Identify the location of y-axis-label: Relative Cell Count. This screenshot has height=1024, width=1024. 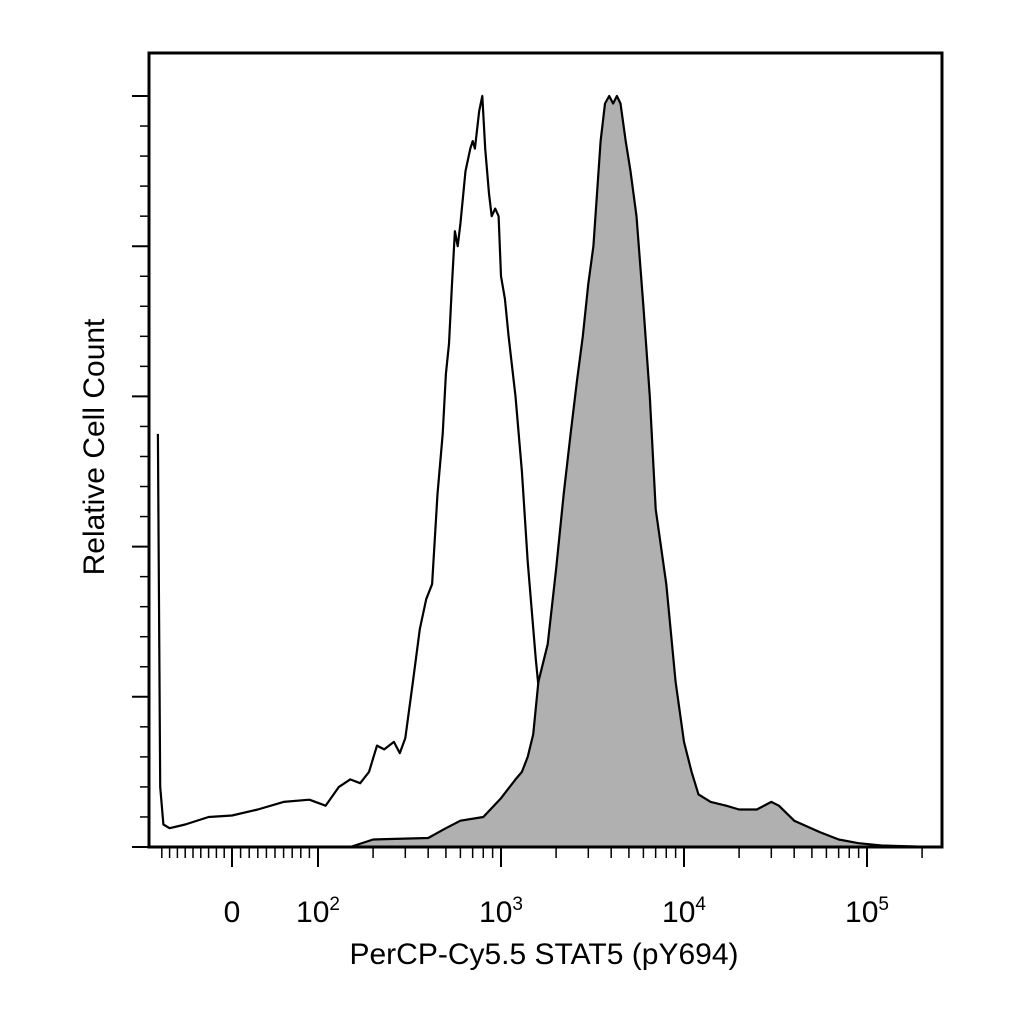
(94, 446).